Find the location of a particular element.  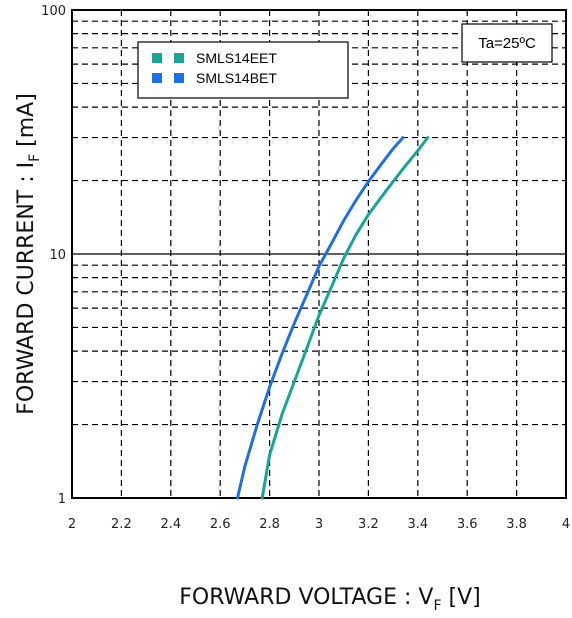

x-tick-label: 3 is located at coordinates (319, 524).